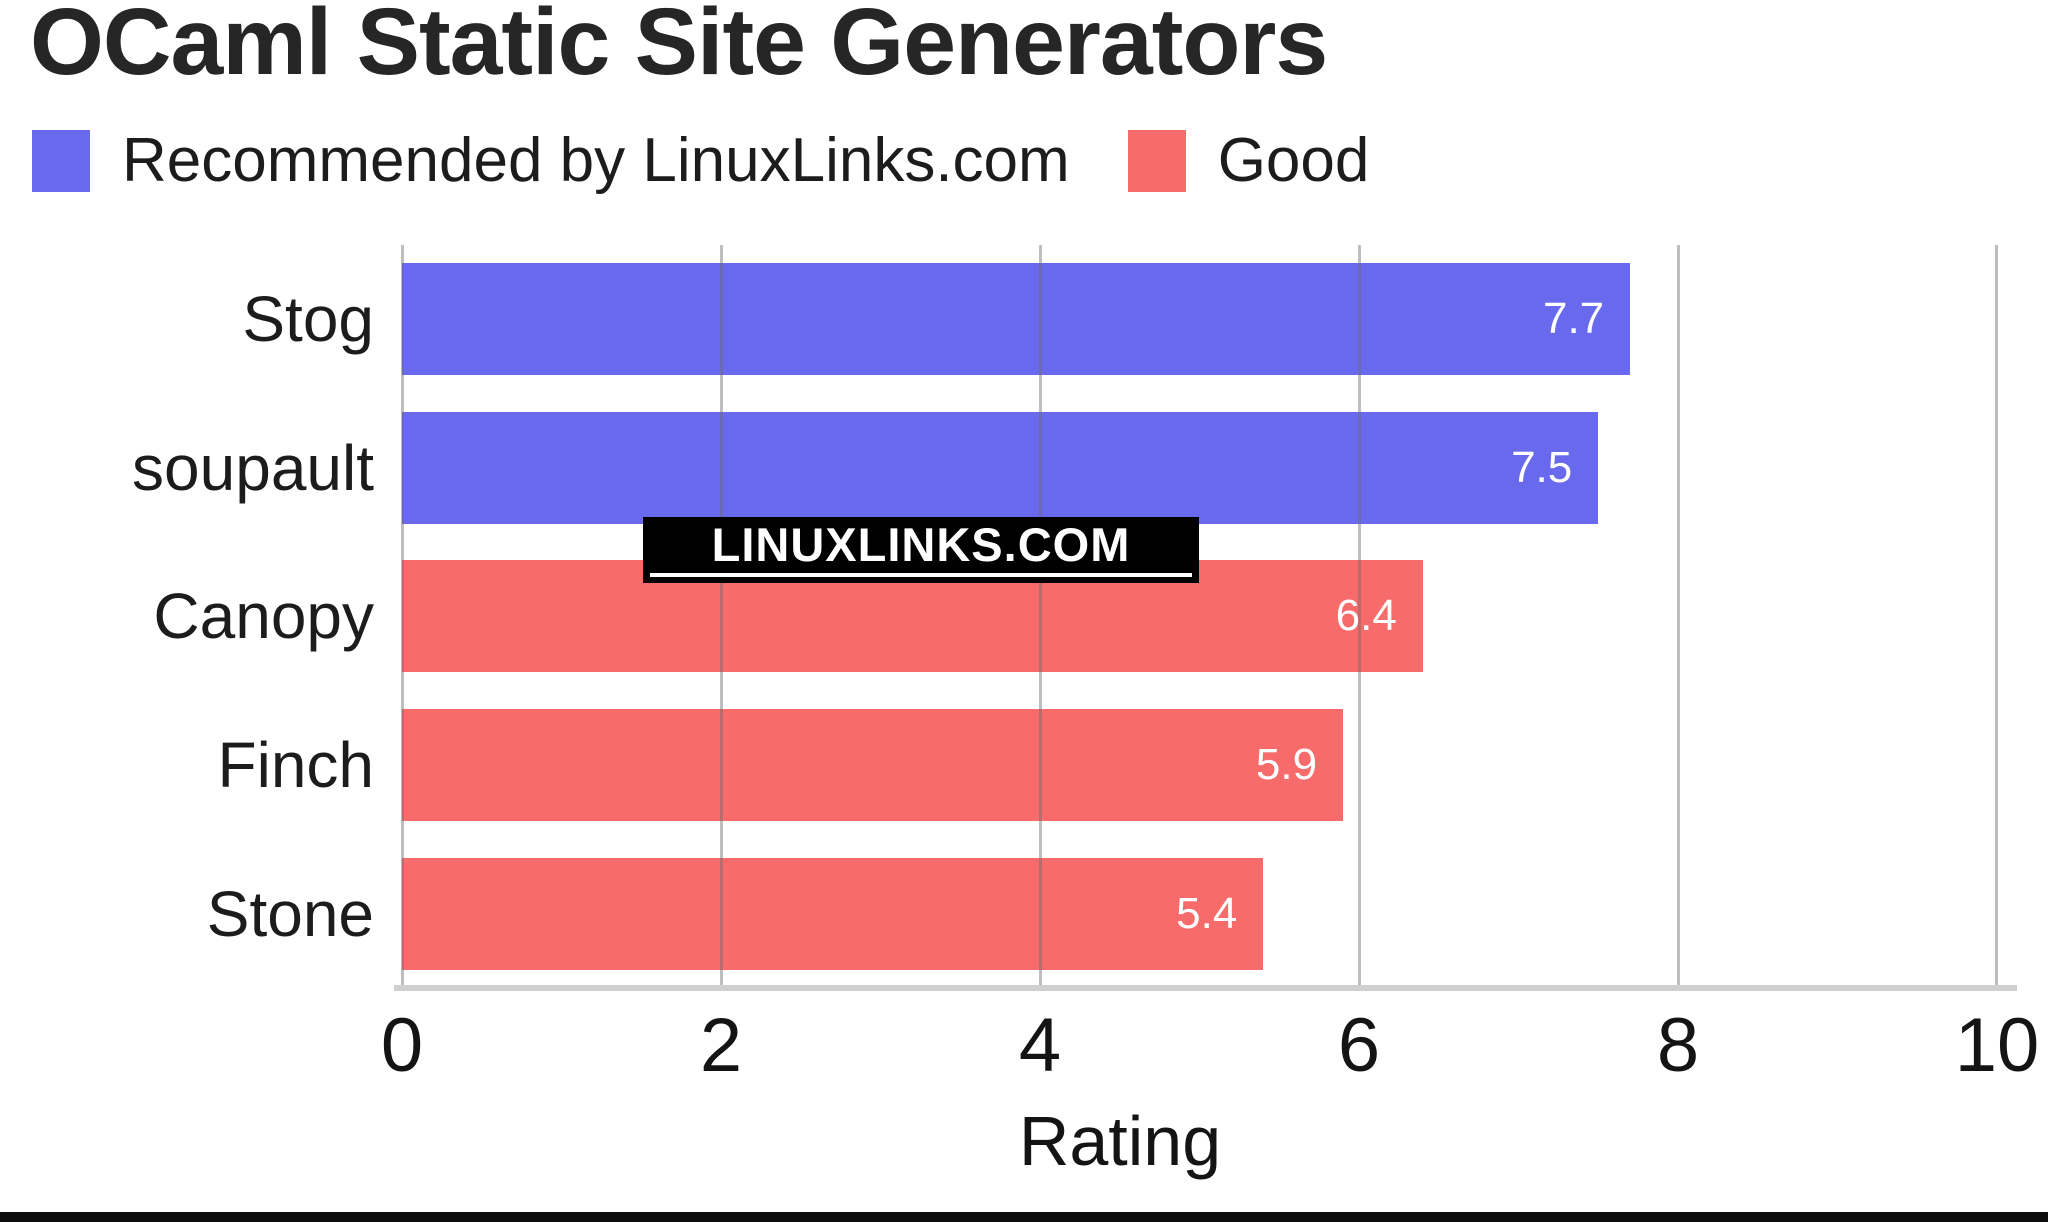 The height and width of the screenshot is (1226, 2048). Describe the element at coordinates (1366, 616) in the screenshot. I see `bar-value-label: 6.4` at that location.